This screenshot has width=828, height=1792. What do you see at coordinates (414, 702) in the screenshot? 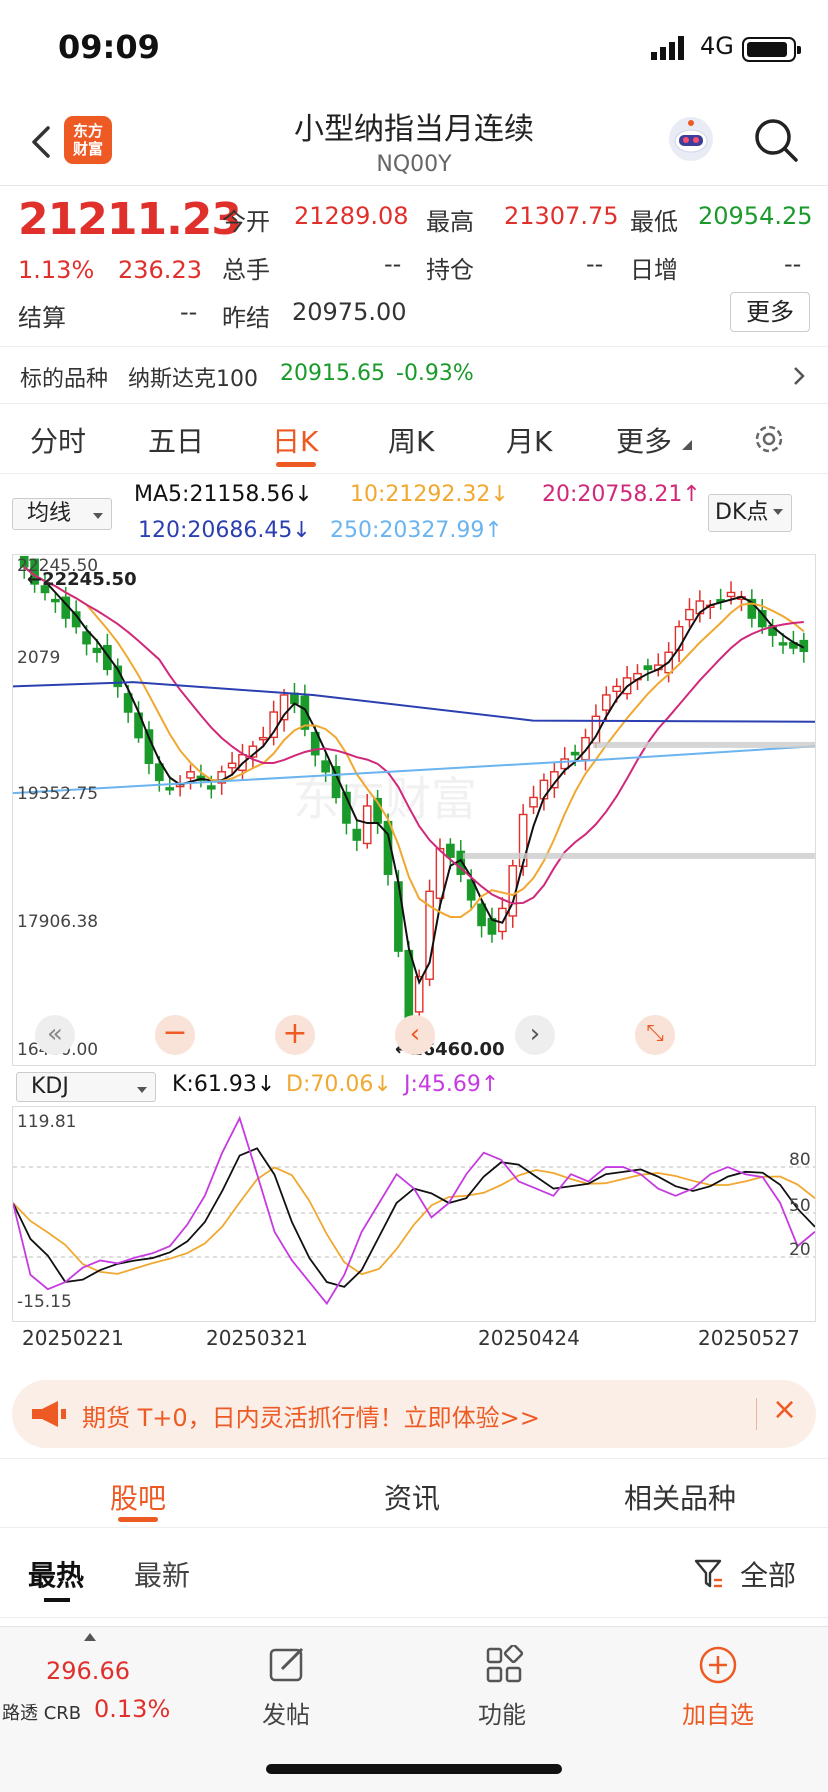
I see `ma120-line` at bounding box center [414, 702].